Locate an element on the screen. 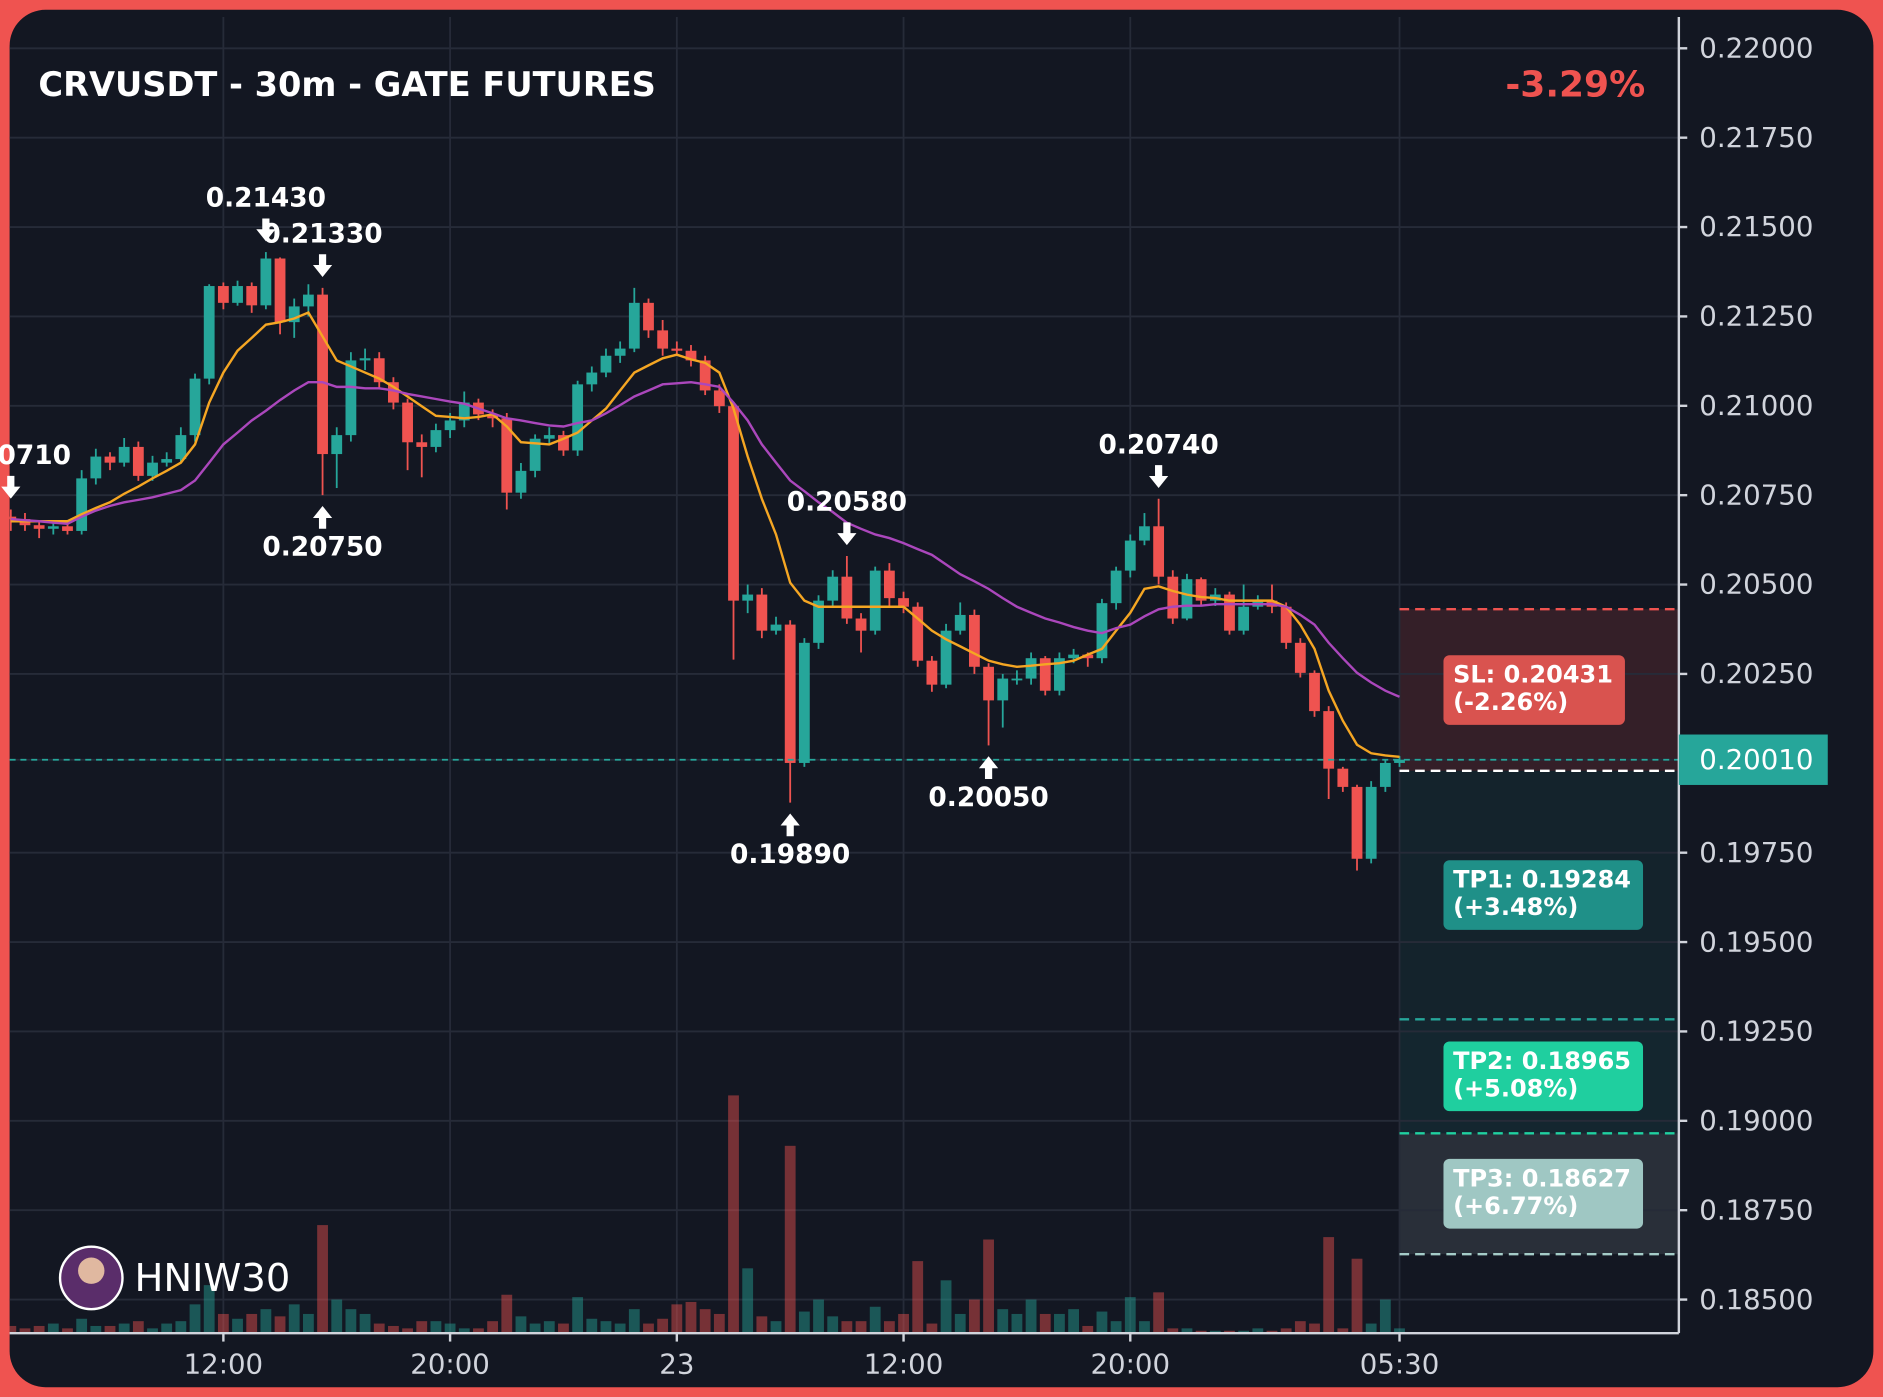 The height and width of the screenshot is (1397, 1883). x-tick-label: 12:00 is located at coordinates (904, 1364).